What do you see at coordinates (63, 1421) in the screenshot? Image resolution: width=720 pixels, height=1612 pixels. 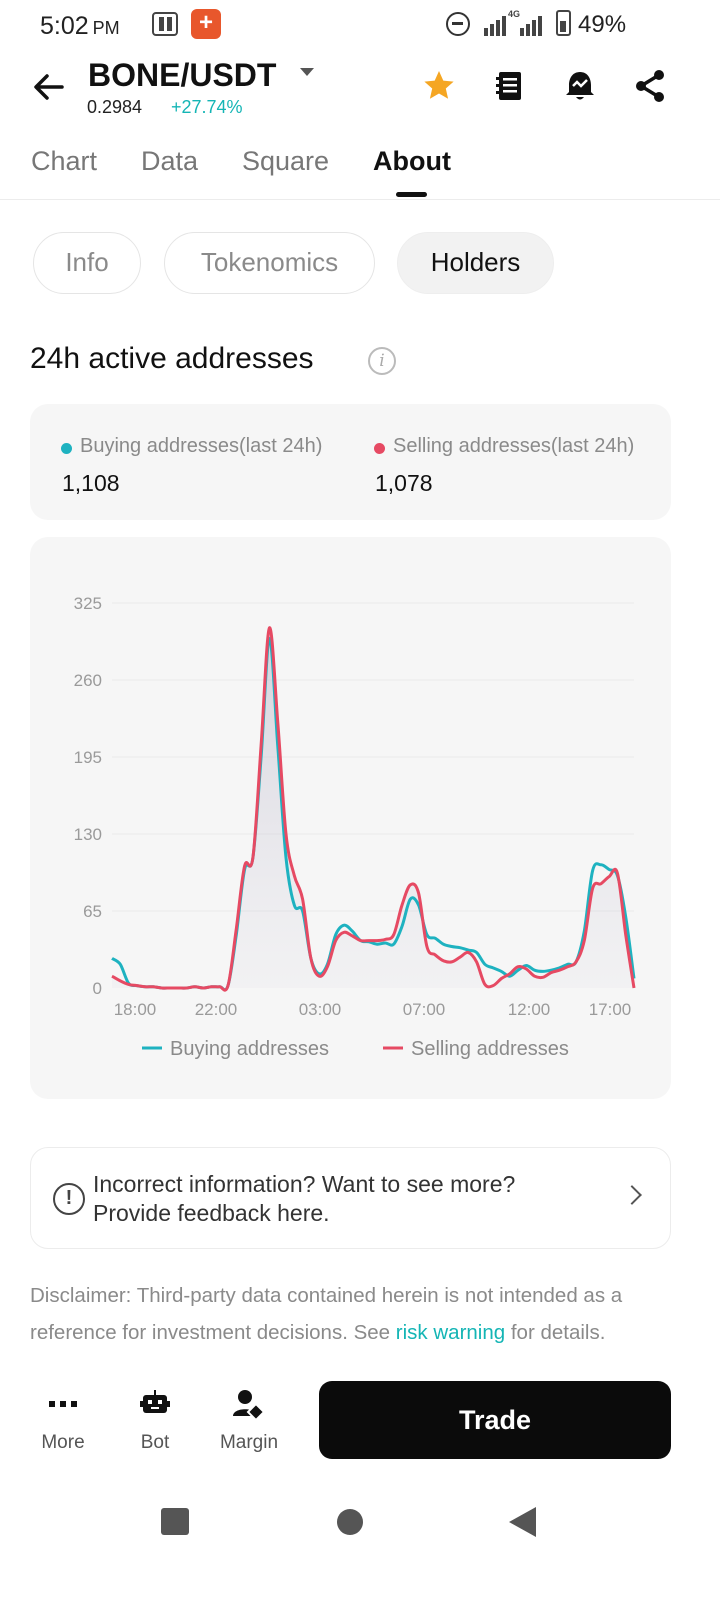 I see `more-button: More` at bounding box center [63, 1421].